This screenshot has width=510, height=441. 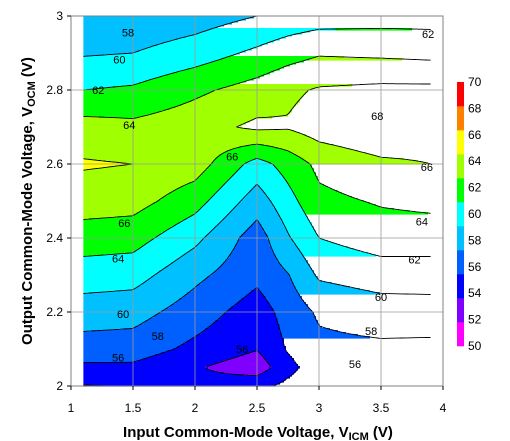 I want to click on x-tick-label: 1, so click(x=71, y=408).